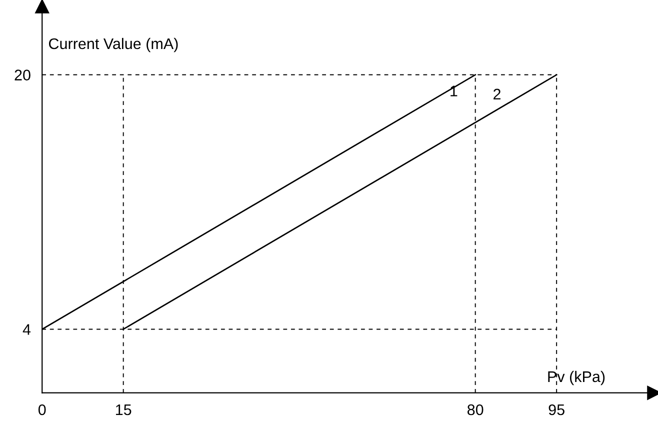 The image size is (658, 427). Describe the element at coordinates (497, 94) in the screenshot. I see `series-label: 2` at that location.